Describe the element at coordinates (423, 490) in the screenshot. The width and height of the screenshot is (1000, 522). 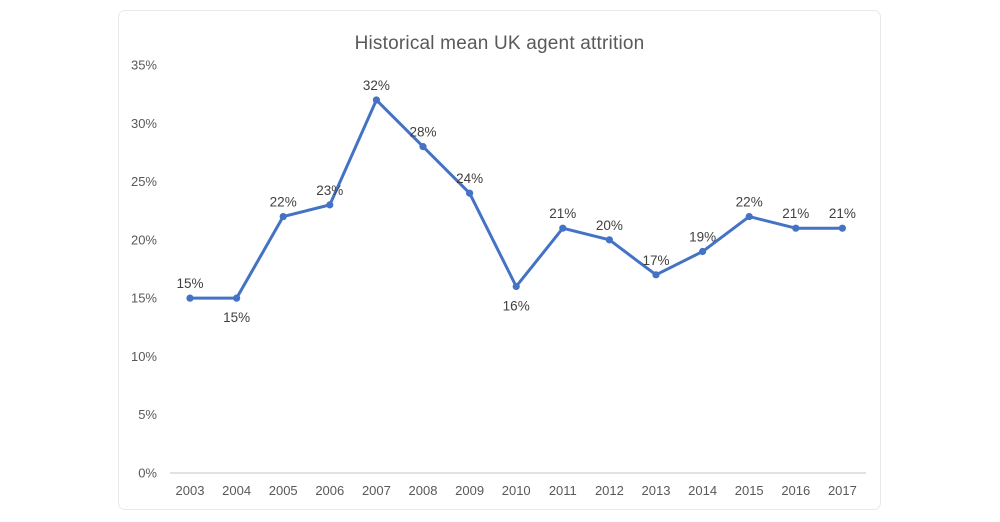
I see `x-axis-tick-label: 2008` at that location.